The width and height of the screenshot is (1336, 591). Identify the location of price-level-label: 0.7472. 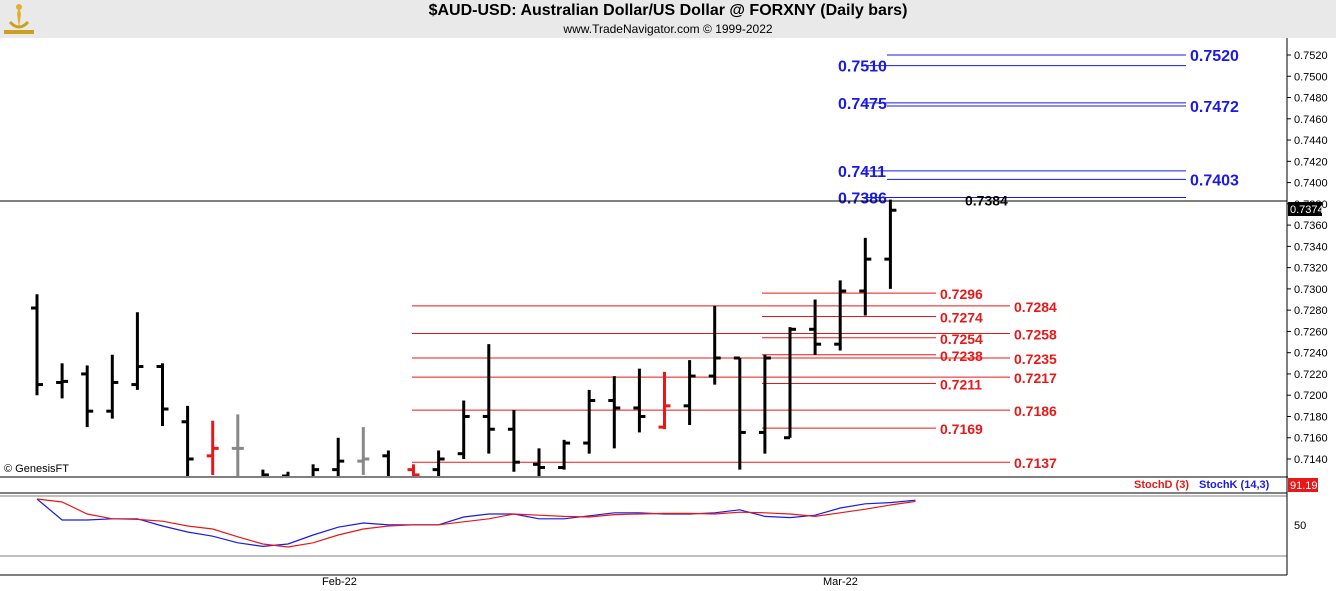
(1214, 107).